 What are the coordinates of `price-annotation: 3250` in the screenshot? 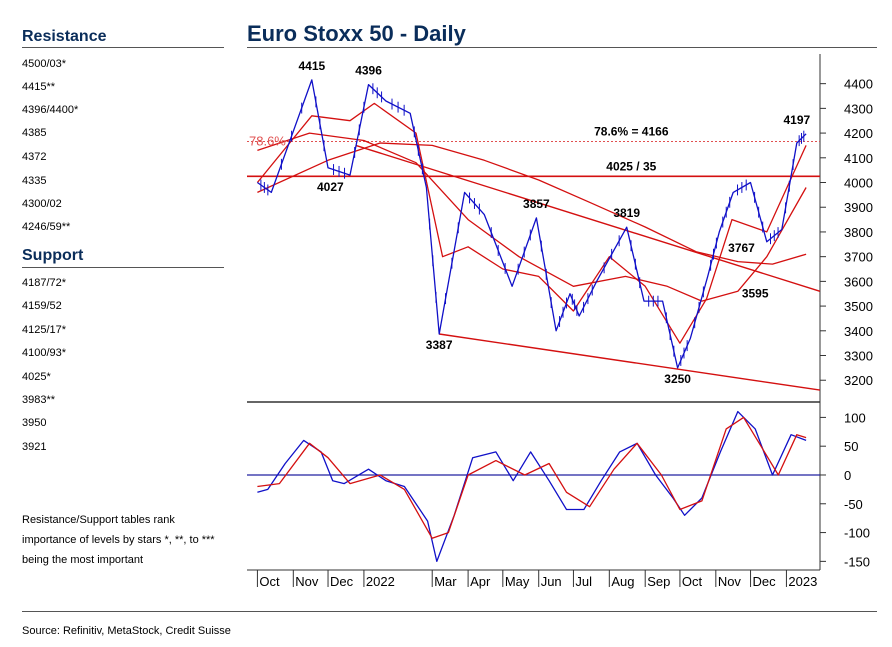 It's located at (677, 379).